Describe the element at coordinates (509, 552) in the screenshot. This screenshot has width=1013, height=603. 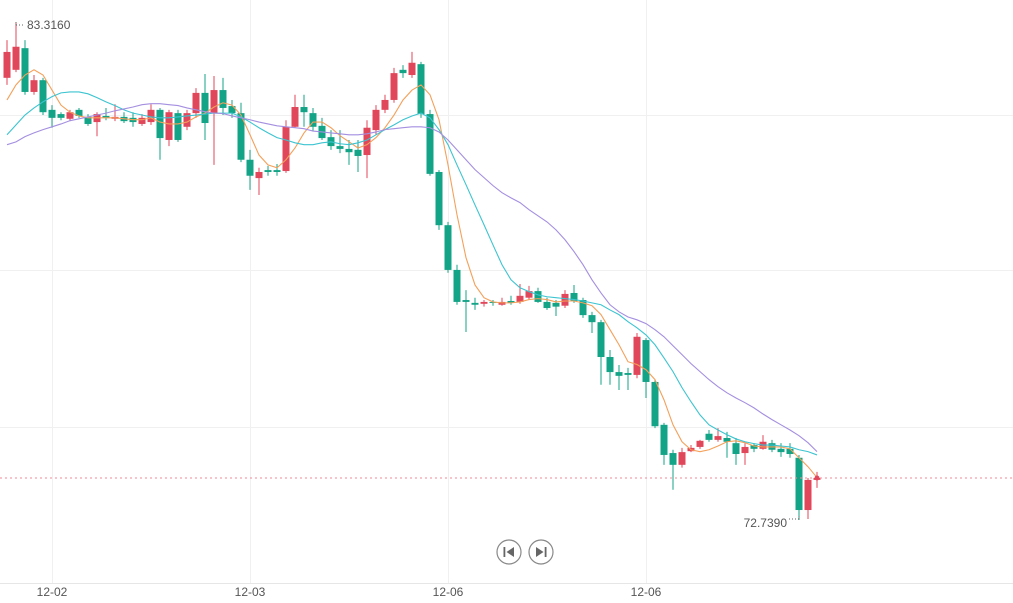
I see `prev-button` at that location.